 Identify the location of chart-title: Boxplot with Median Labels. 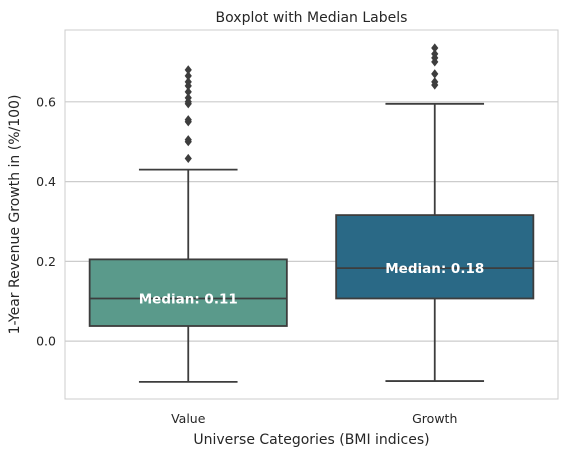
(312, 18).